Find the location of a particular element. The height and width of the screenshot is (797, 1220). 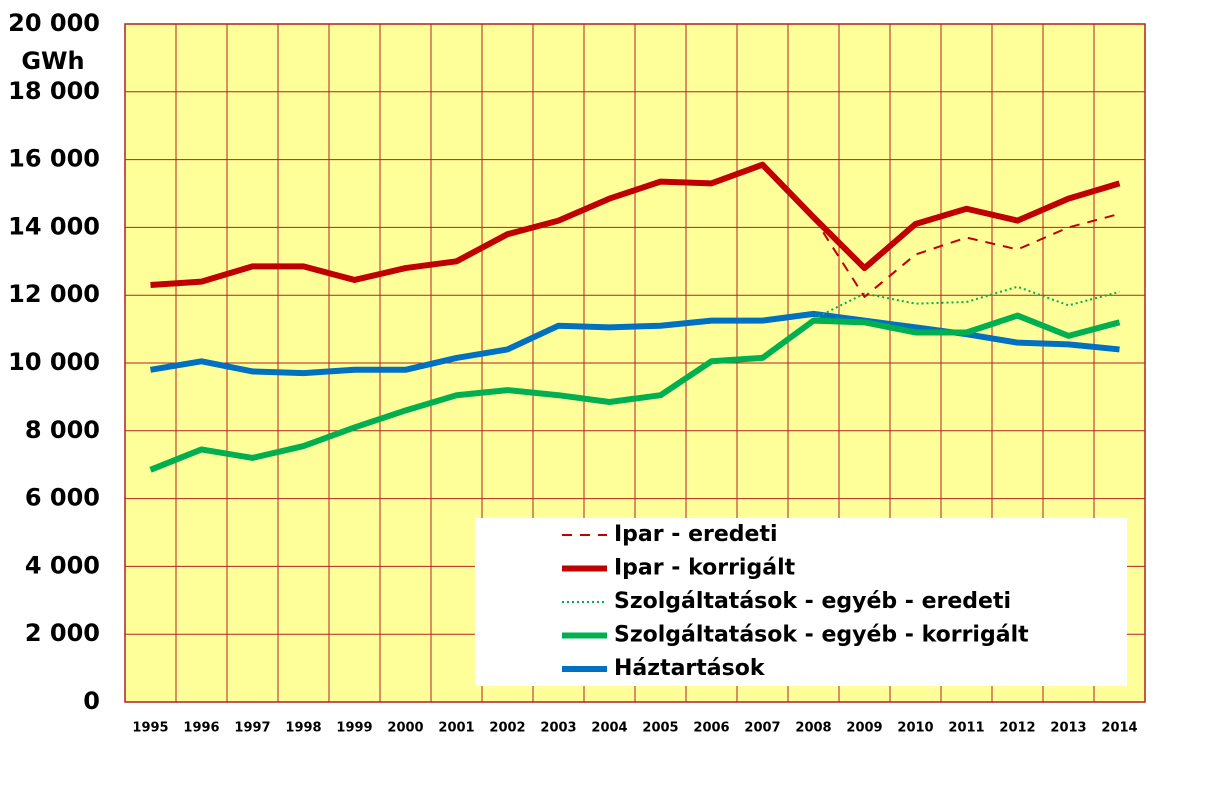

x-tick-label: 2003 is located at coordinates (558, 728).